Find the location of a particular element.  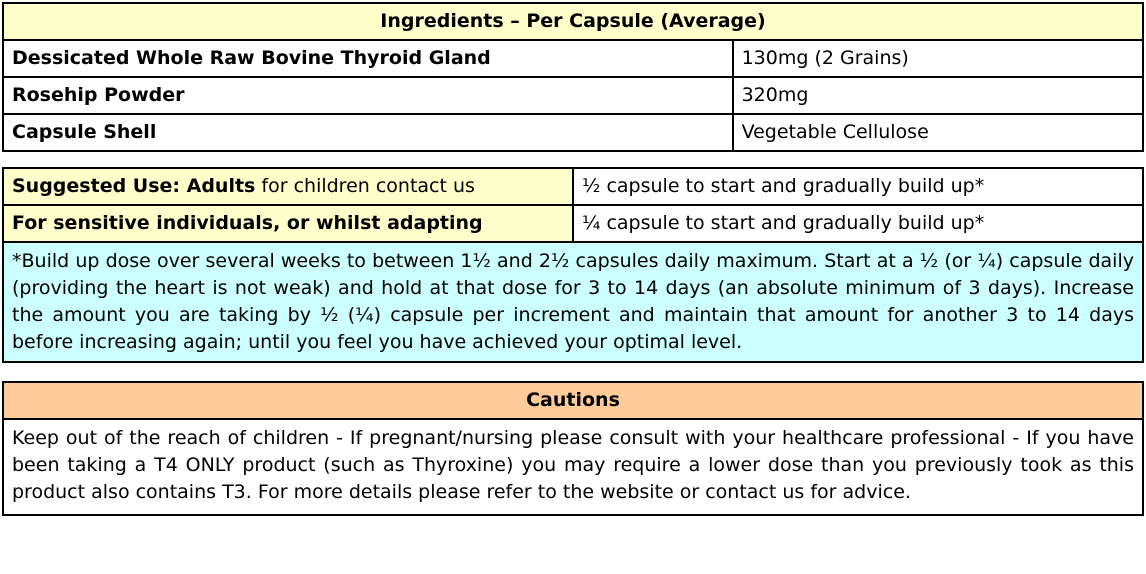

cautions-header-row: Cautions is located at coordinates (573, 400).